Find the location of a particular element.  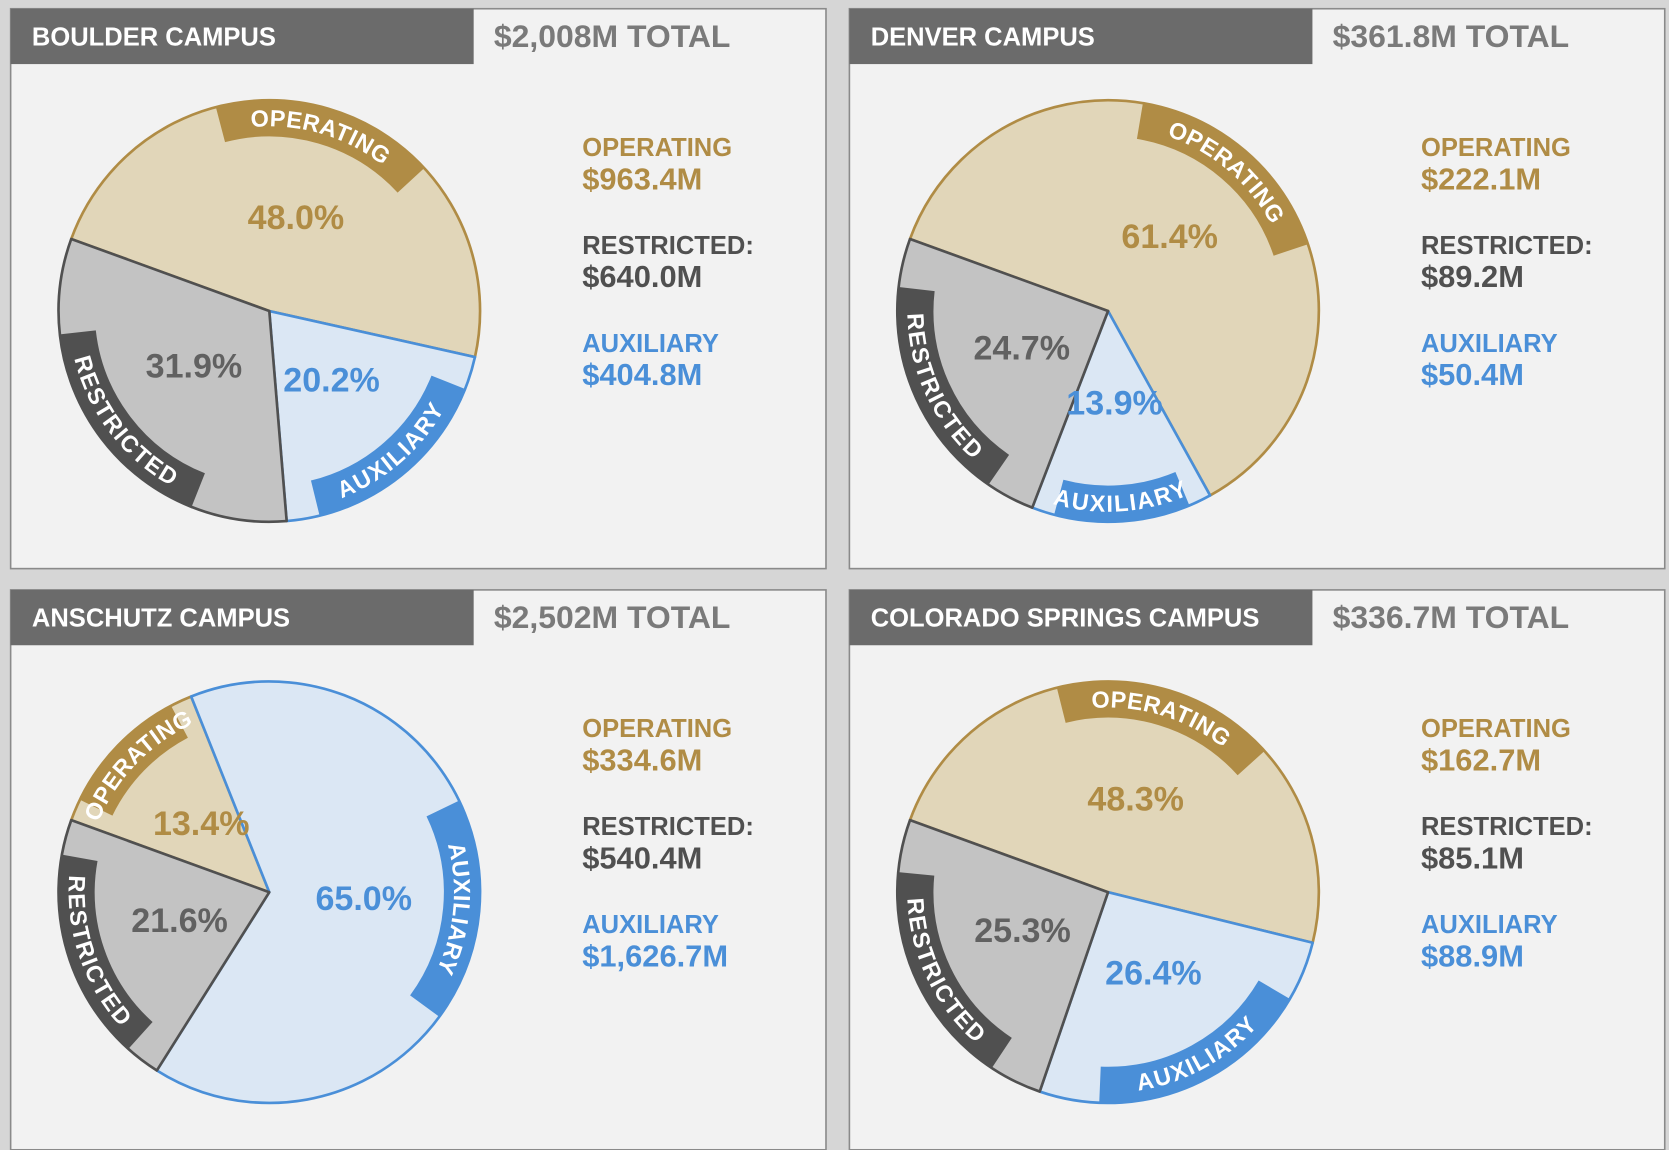

percent-label: 25.3% is located at coordinates (1022, 931).